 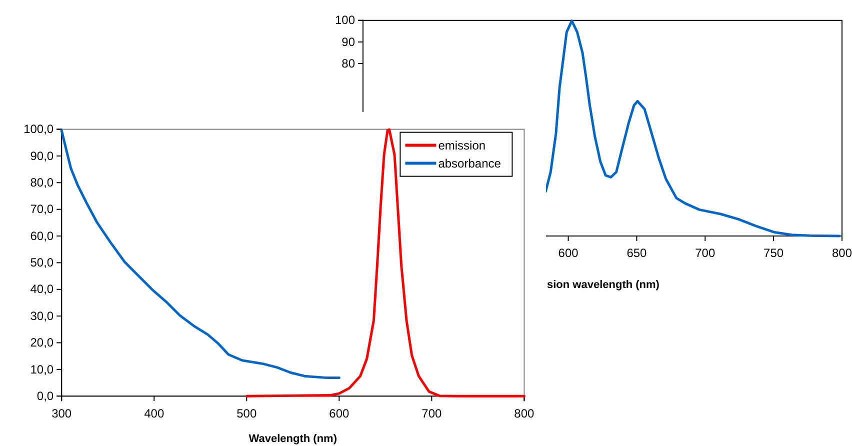 I want to click on y-tick-label: 90, so click(x=349, y=41).